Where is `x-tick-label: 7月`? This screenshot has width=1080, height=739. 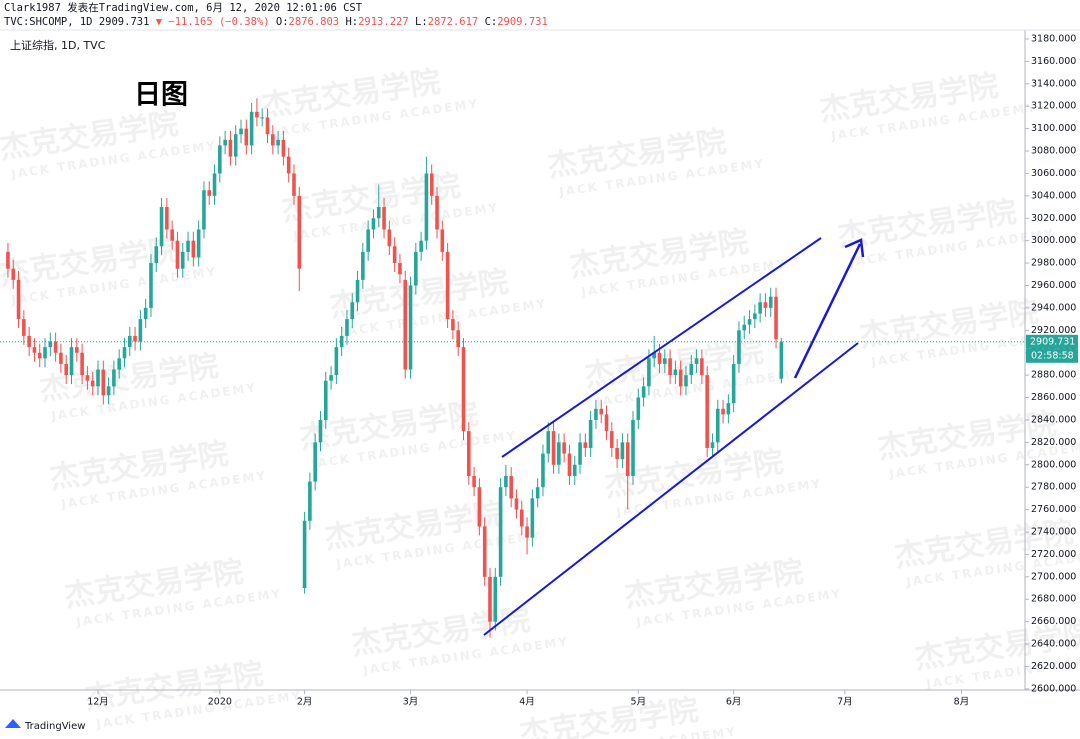
x-tick-label: 7月 is located at coordinates (845, 702).